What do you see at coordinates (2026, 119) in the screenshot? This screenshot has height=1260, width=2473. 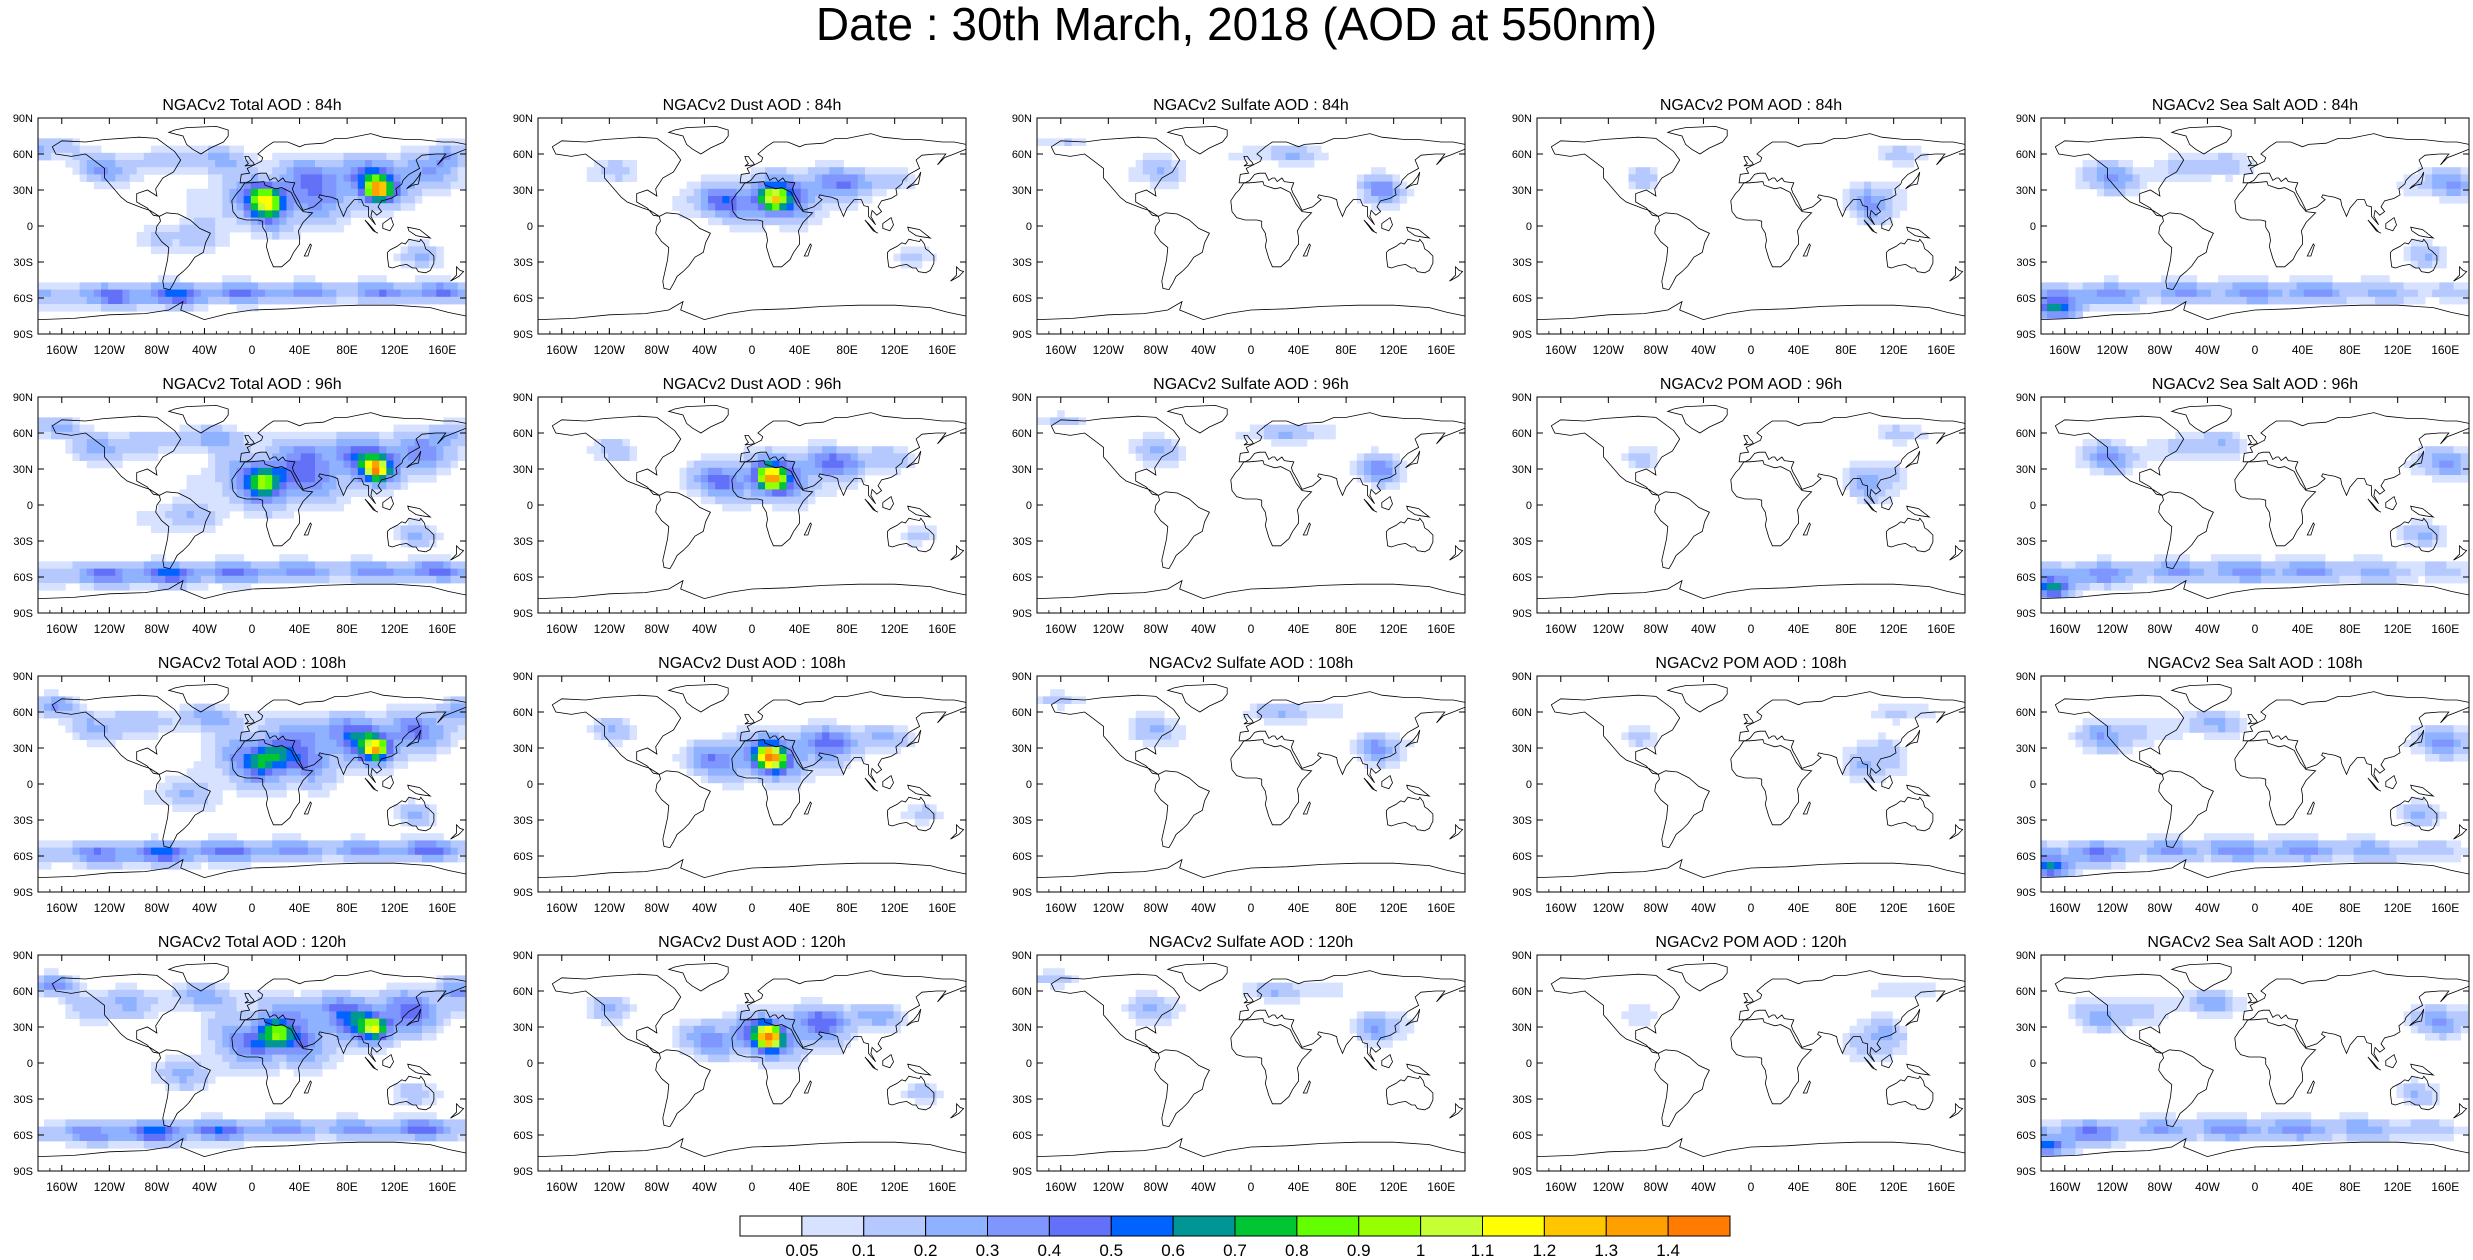 I see `lat-tick-label: 90N` at bounding box center [2026, 119].